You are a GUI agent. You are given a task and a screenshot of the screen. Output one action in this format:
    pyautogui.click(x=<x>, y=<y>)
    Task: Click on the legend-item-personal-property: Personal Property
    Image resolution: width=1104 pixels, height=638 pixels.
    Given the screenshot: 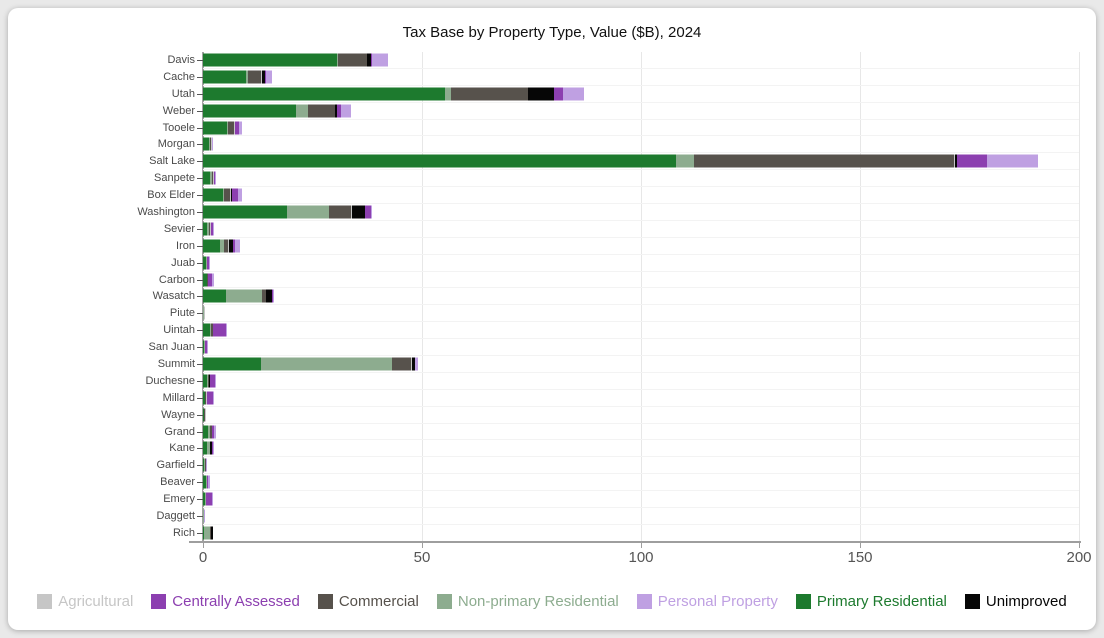 What is the action you would take?
    pyautogui.click(x=707, y=601)
    